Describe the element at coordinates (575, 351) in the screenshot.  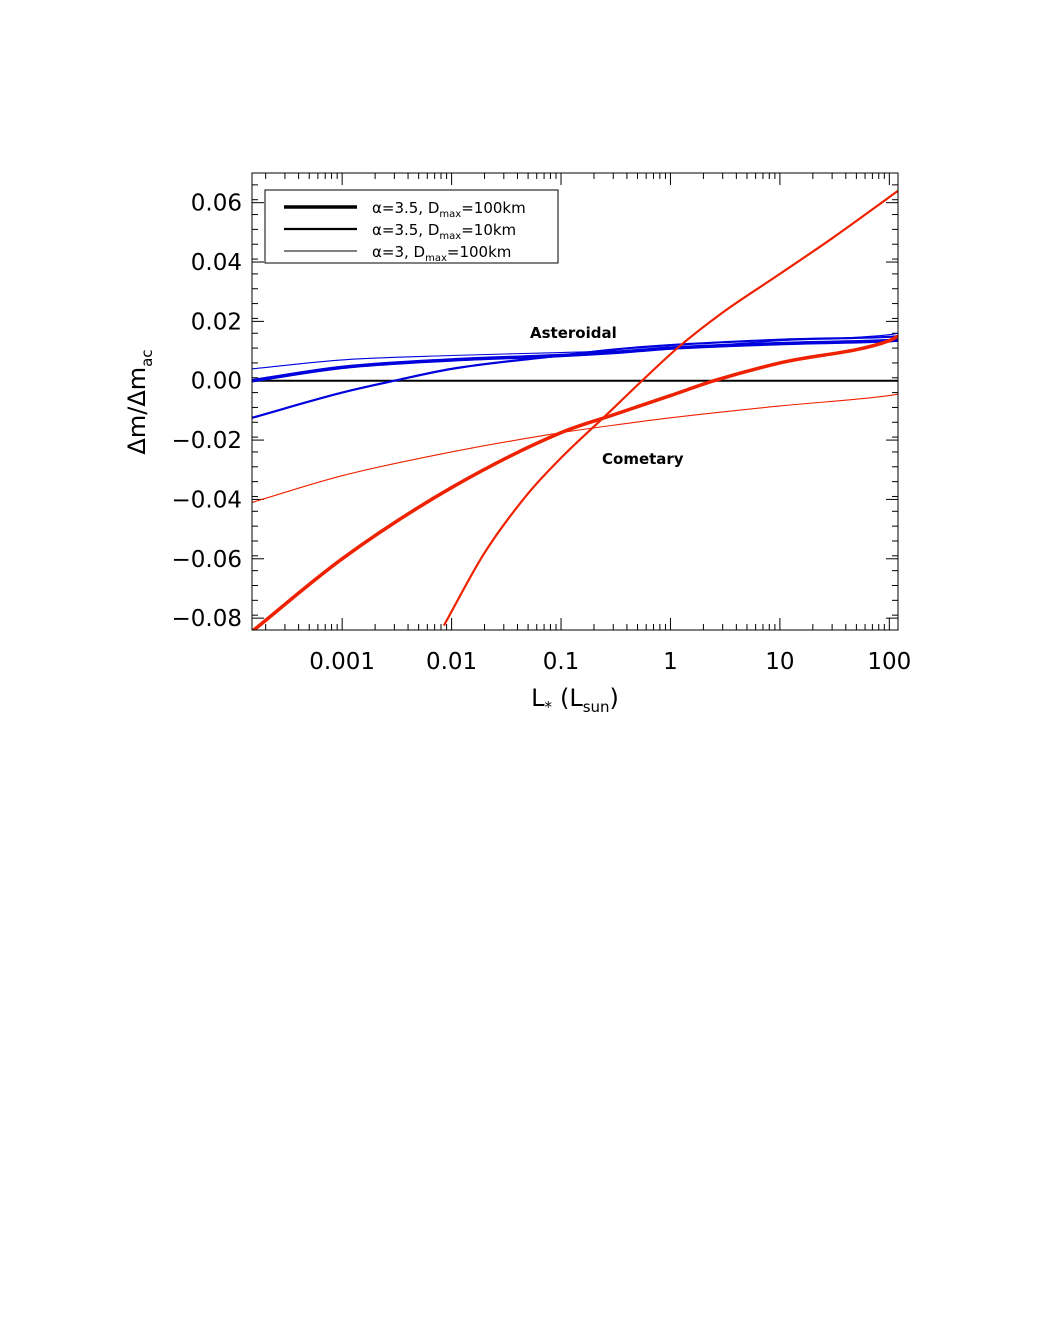
I see `series-line-asteroidal-thin` at that location.